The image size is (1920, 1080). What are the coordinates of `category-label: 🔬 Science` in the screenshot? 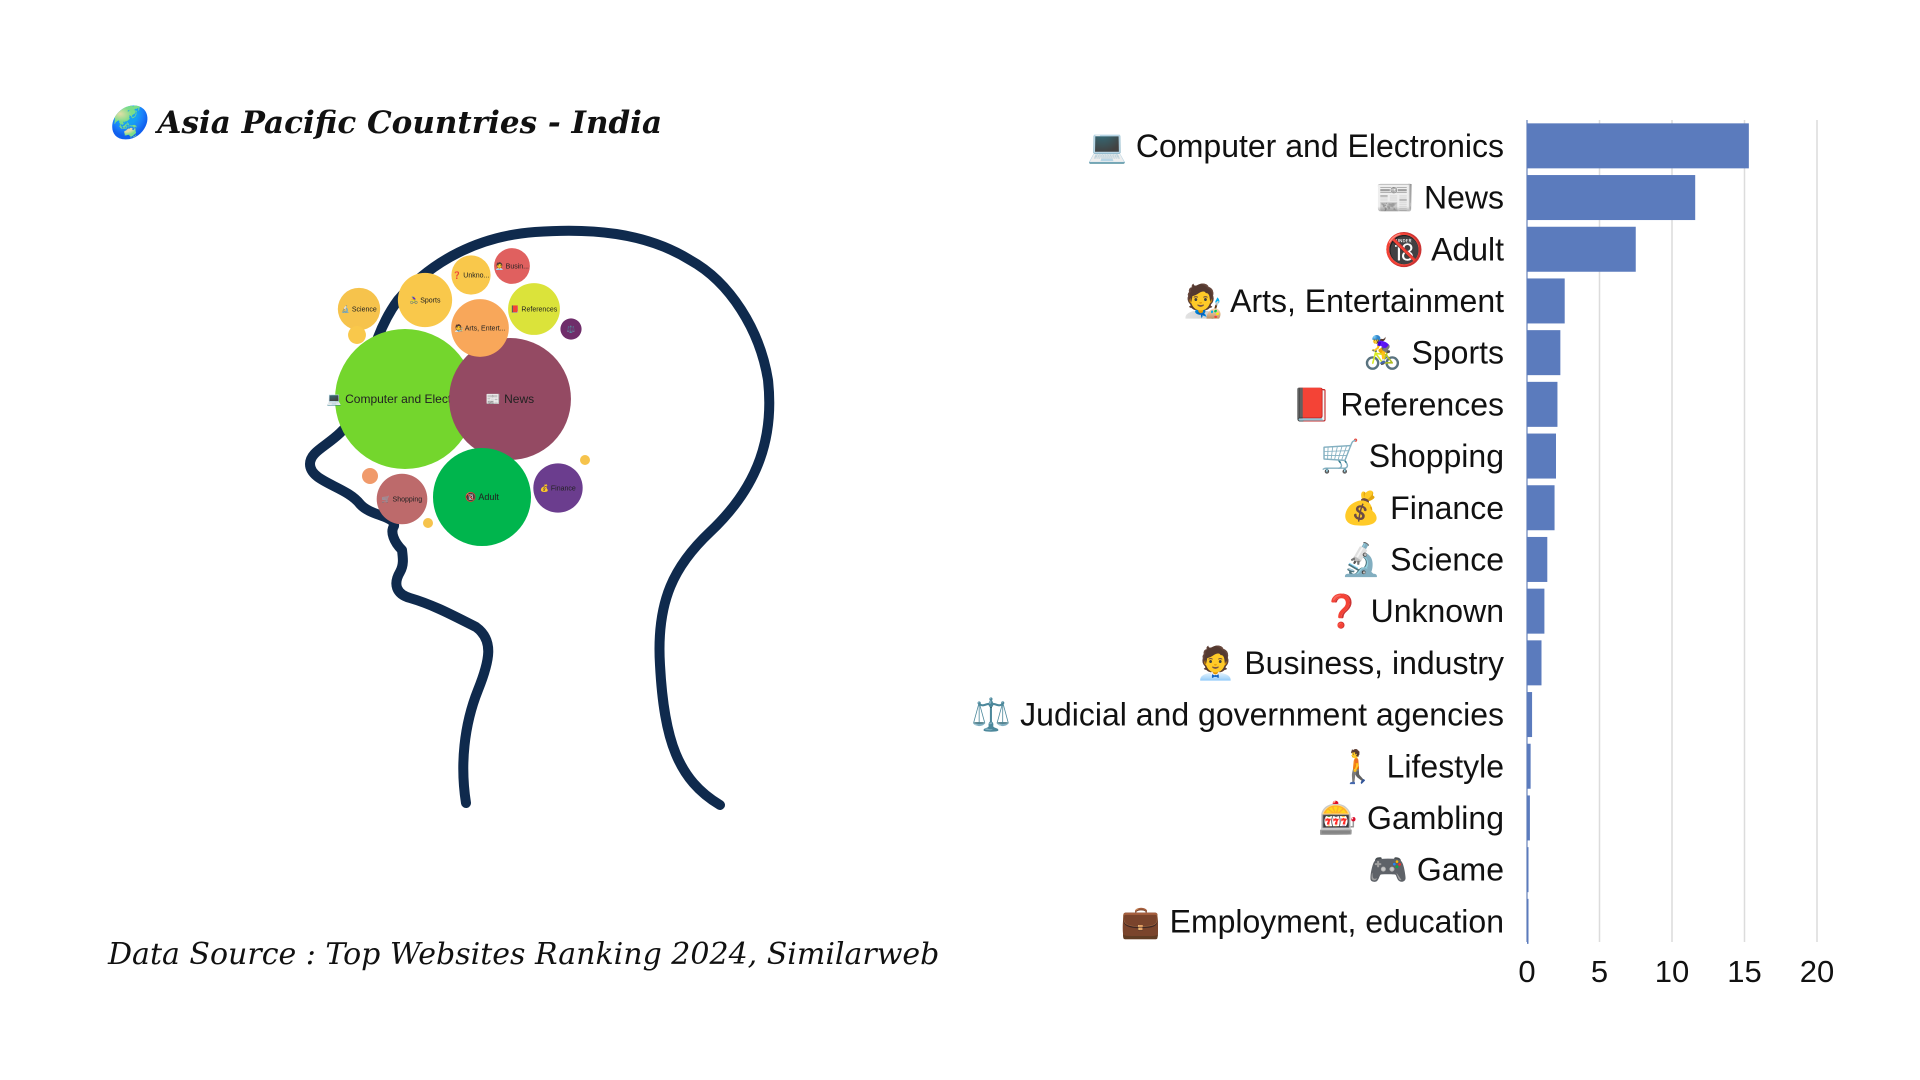 It's located at (1422, 558).